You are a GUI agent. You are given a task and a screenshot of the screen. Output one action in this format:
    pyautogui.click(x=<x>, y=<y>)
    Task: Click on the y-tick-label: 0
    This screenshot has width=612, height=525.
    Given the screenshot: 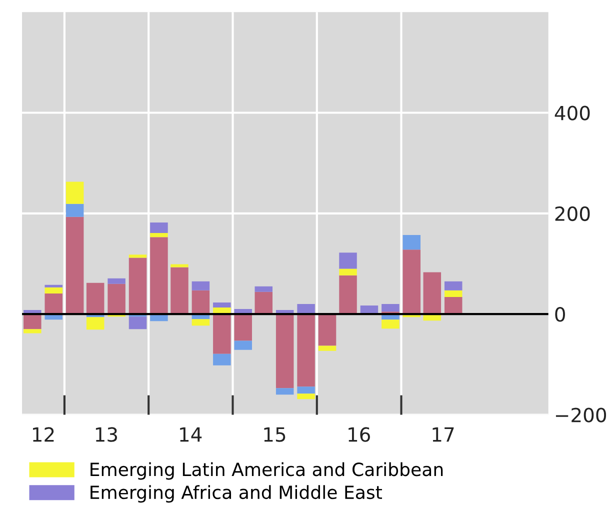 What is the action you would take?
    pyautogui.click(x=560, y=314)
    